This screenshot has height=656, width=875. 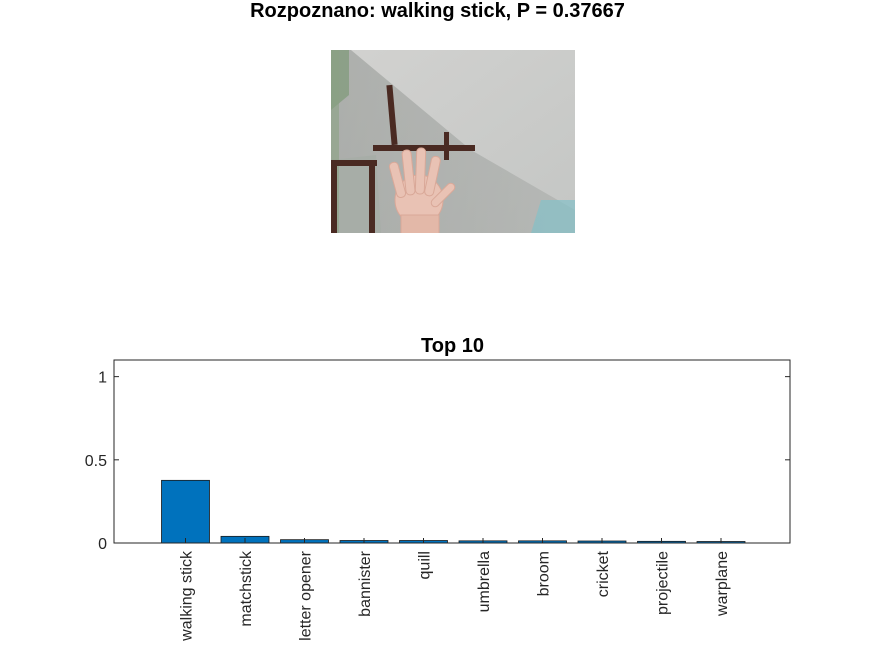 What do you see at coordinates (102, 544) in the screenshot?
I see `y-tick-label: 0` at bounding box center [102, 544].